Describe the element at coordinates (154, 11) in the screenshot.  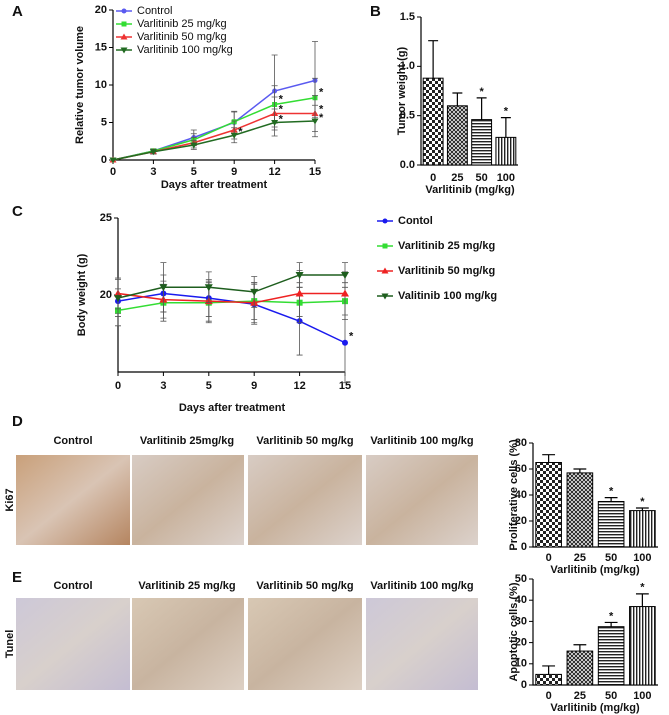
I see `legend-label: Control` at that location.